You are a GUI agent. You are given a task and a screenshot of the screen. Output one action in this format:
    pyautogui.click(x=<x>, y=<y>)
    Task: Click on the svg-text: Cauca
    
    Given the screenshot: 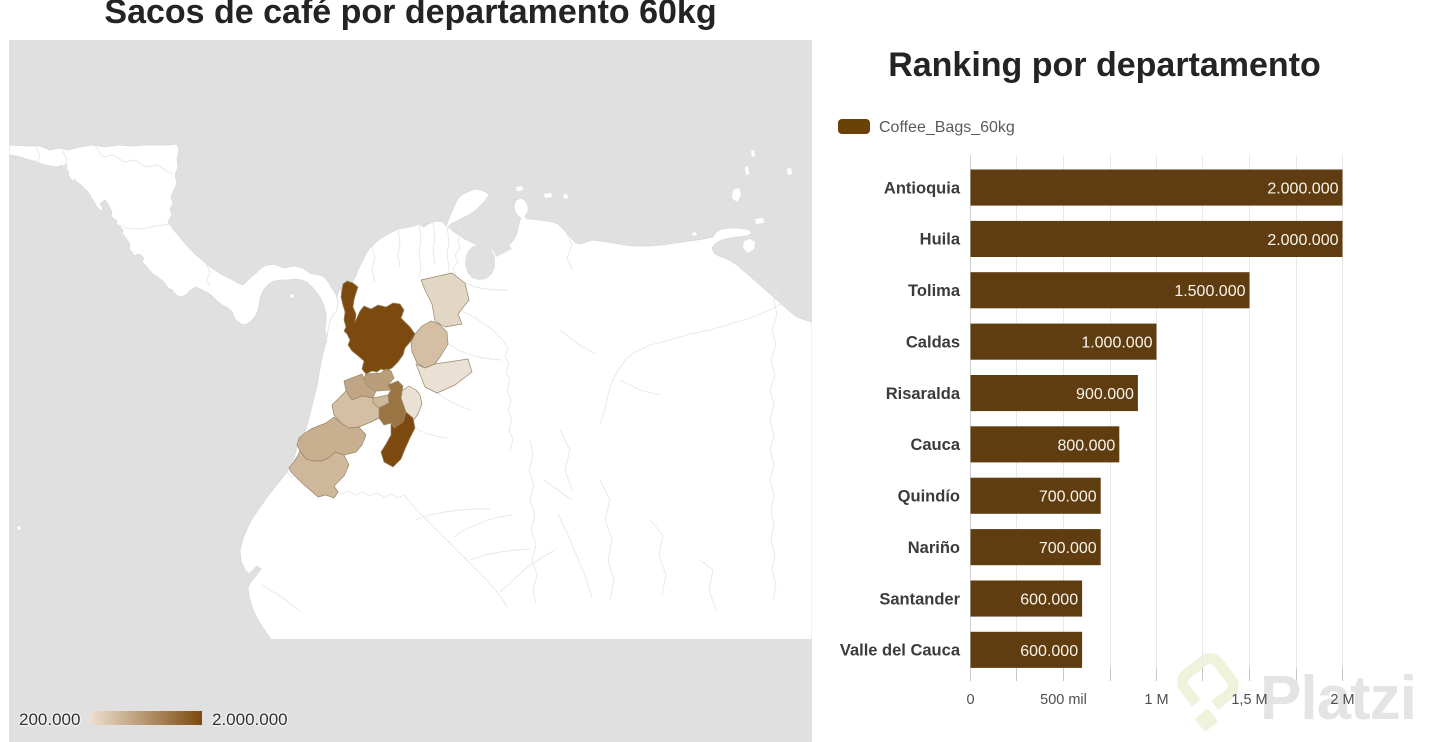 What is the action you would take?
    pyautogui.click(x=935, y=445)
    